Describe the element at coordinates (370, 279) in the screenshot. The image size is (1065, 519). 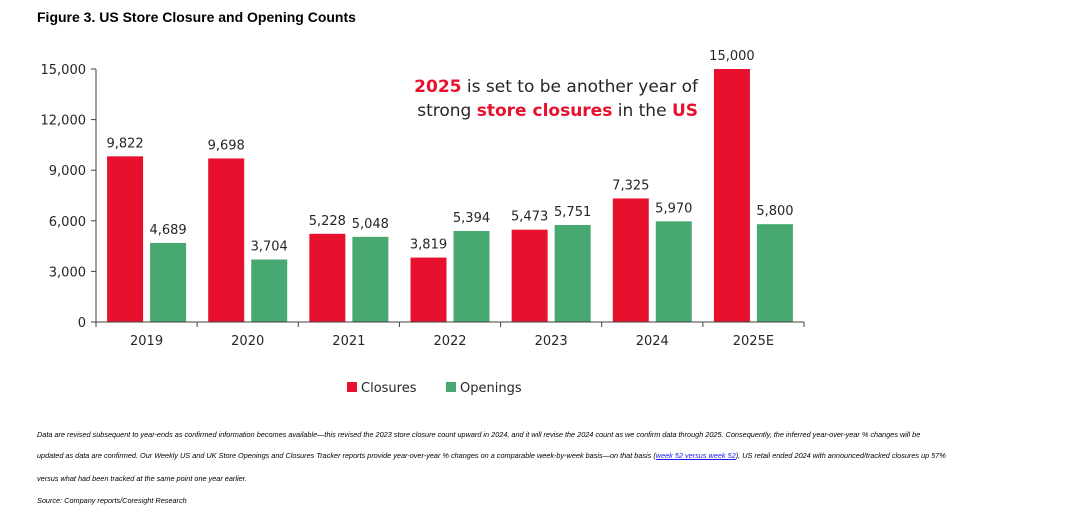
I see `bar-openings-2021` at that location.